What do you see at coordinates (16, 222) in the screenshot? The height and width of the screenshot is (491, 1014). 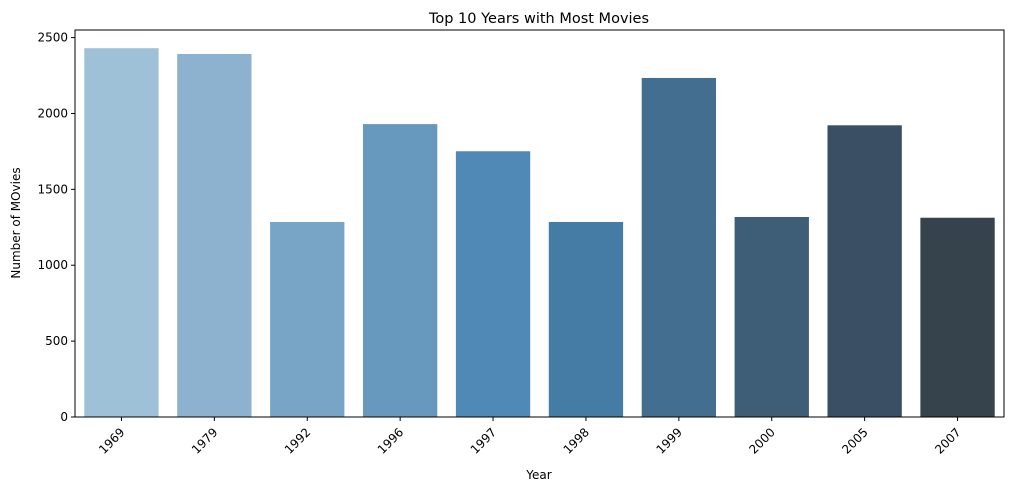 I see `y-axis-label: Number of MOvies` at bounding box center [16, 222].